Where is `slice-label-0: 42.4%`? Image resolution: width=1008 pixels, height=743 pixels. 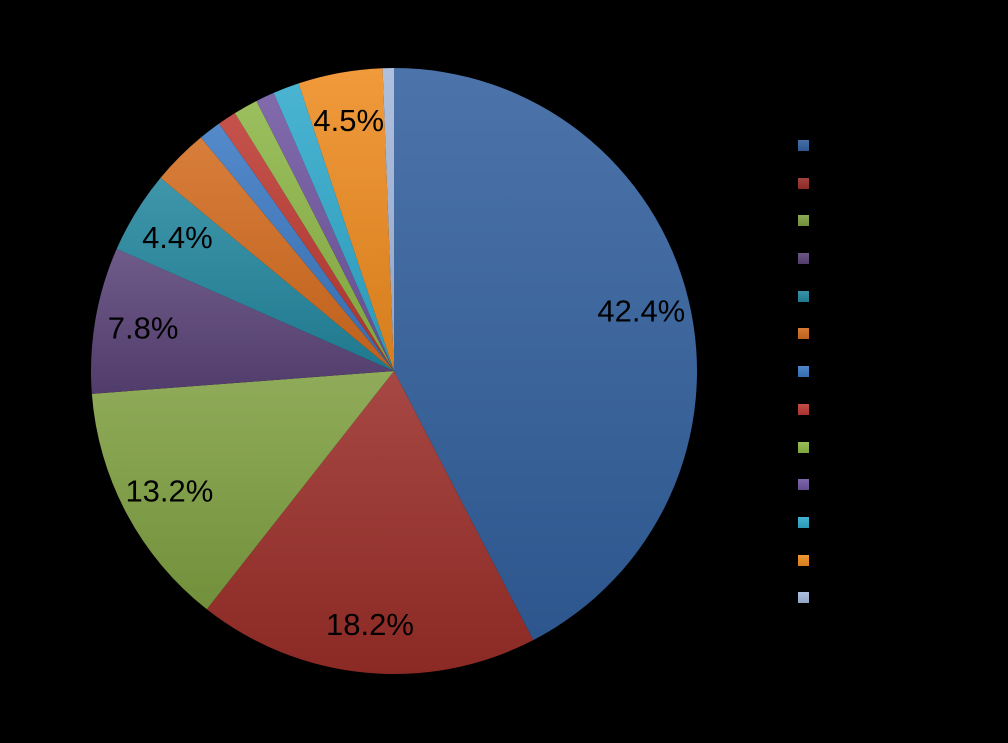
slice-label-0: 42.4% is located at coordinates (641, 310).